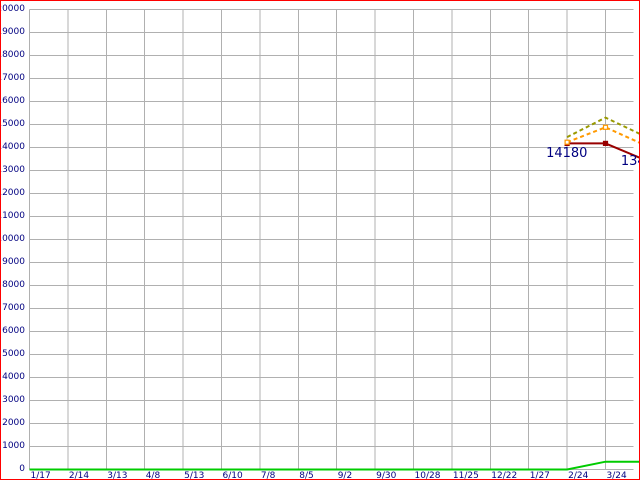 This screenshot has height=480, width=640. I want to click on series-green-baseline, so click(334, 465).